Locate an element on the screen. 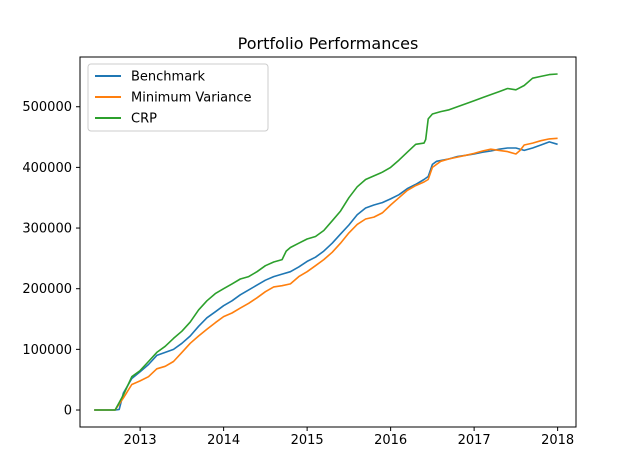 The image size is (640, 476). y-tick-label: 300000 is located at coordinates (47, 229).